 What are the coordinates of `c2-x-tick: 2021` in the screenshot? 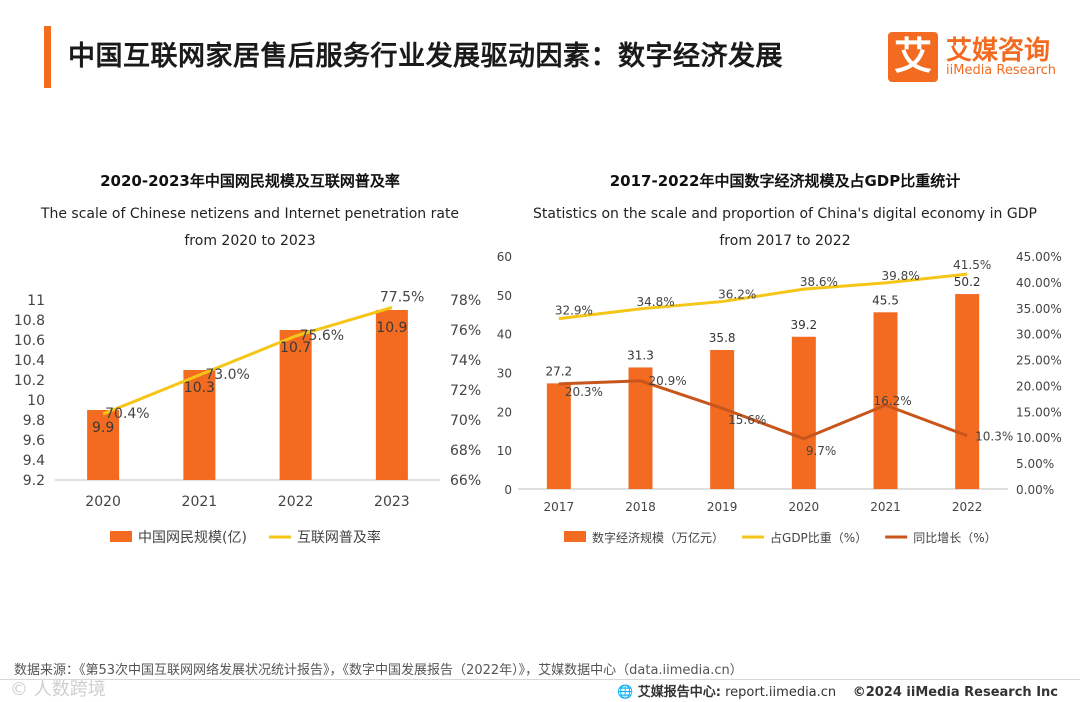 It's located at (885, 507).